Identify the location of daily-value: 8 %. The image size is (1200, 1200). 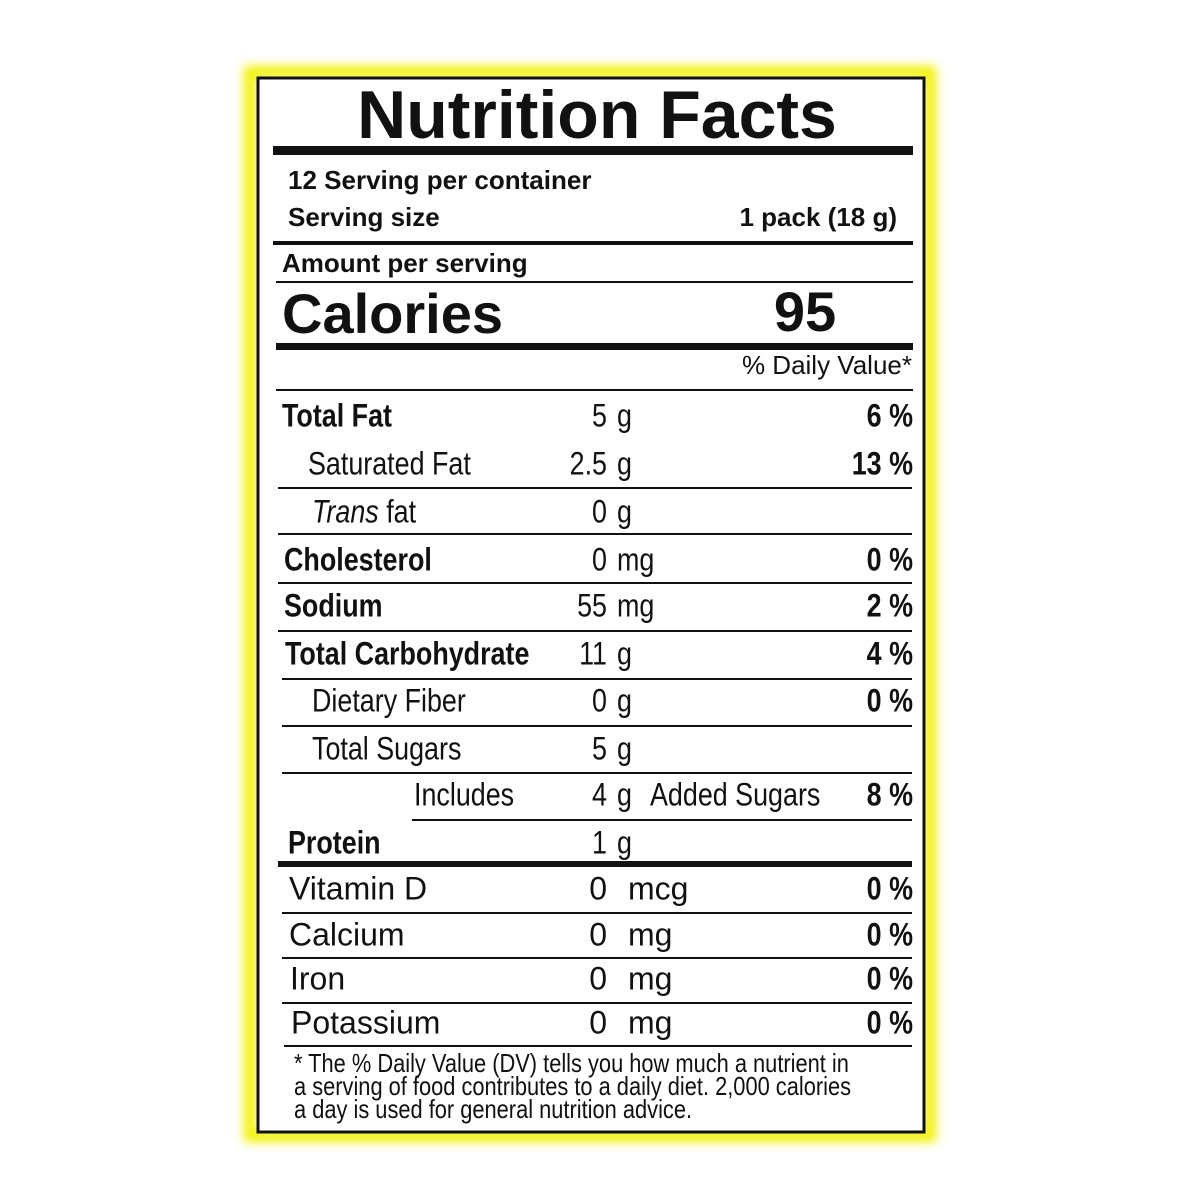
(890, 795).